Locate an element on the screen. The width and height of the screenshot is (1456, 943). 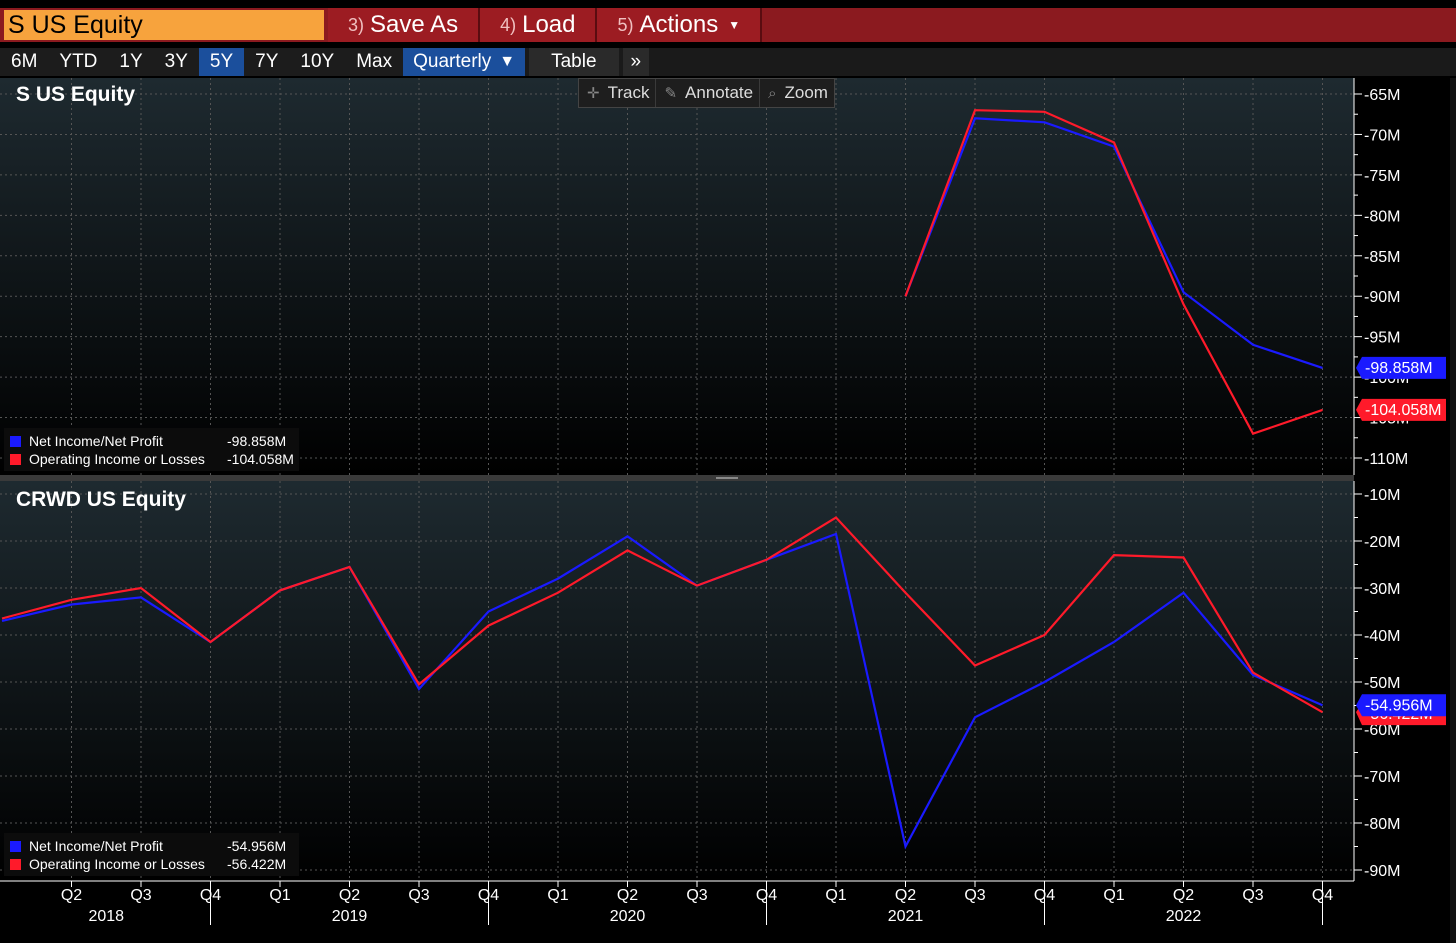
legend-row: Operating Income or Losses -56.422M is located at coordinates (151, 864).